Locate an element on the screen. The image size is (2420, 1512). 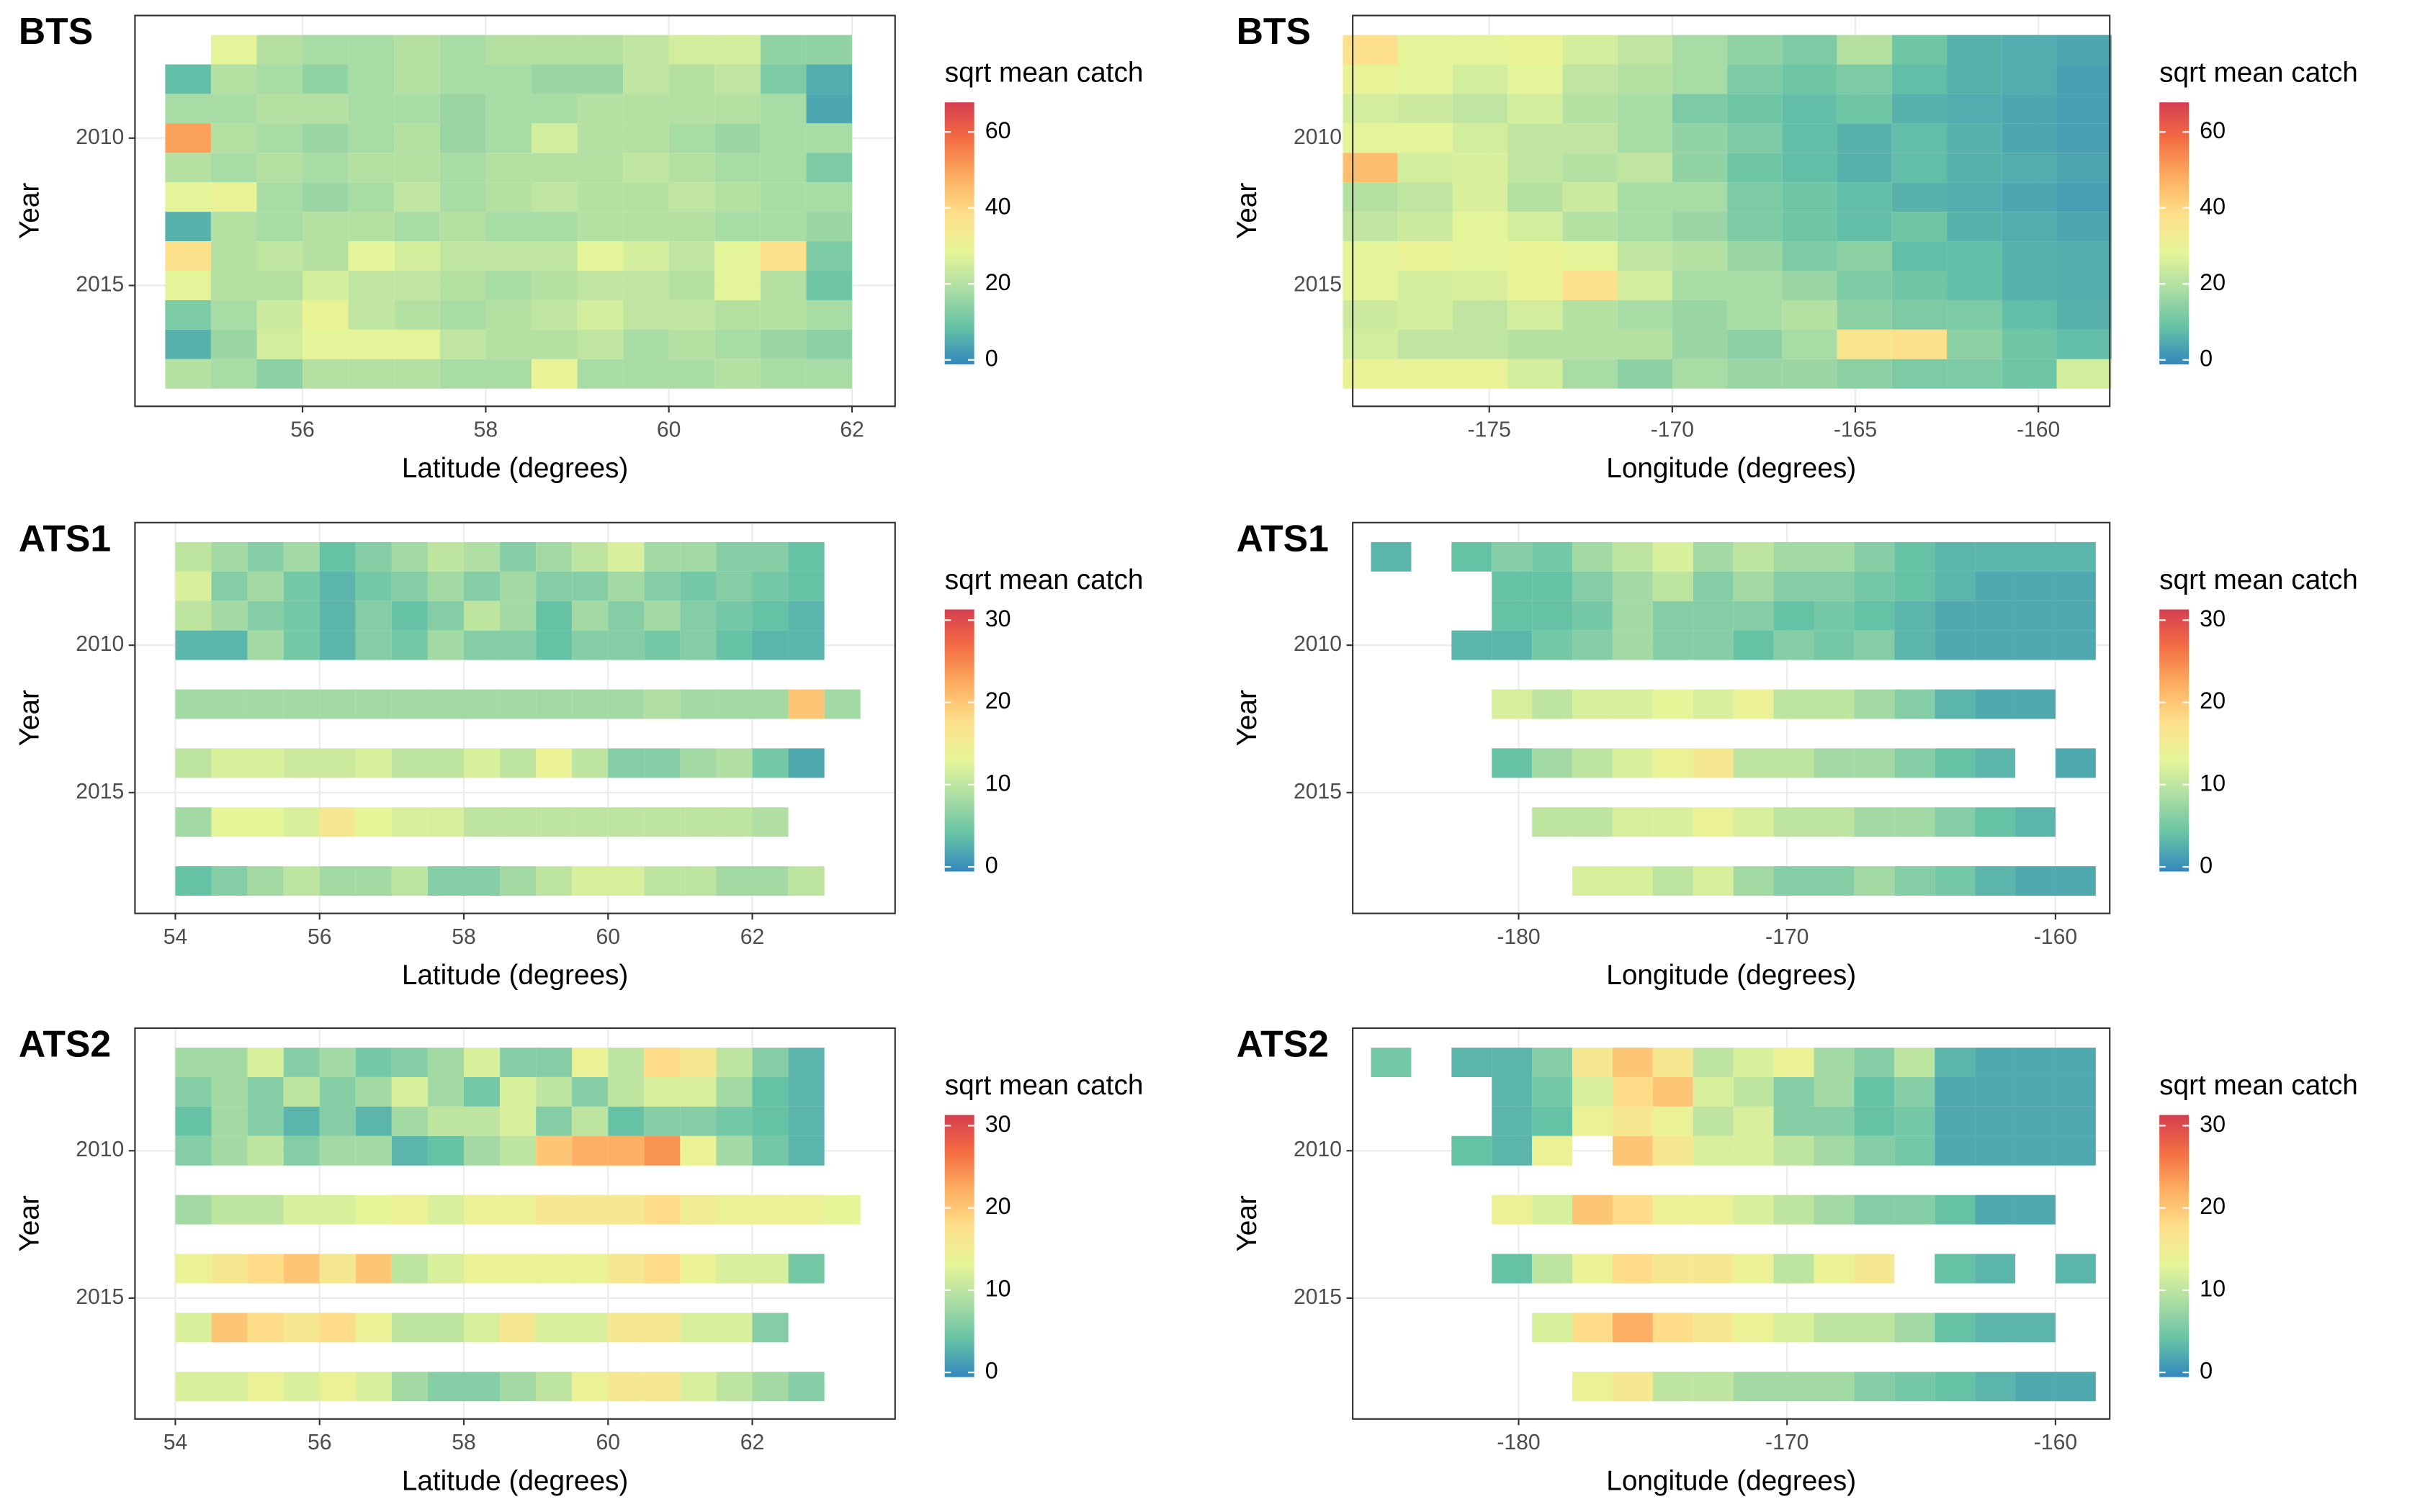
colorbar-tick-label: 30 is located at coordinates (998, 618).